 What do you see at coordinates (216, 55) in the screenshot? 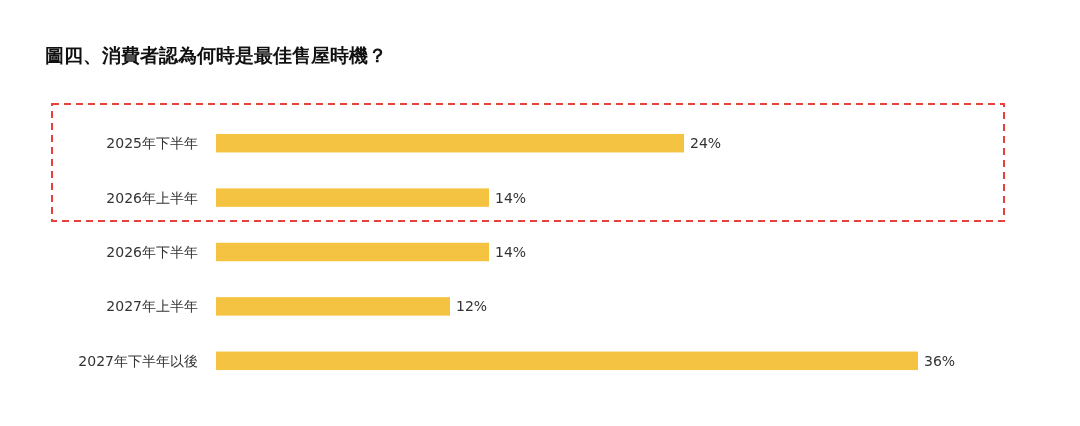
I see `chart-title: 圖四、消費者認為何時是最佳售屋時機？` at bounding box center [216, 55].